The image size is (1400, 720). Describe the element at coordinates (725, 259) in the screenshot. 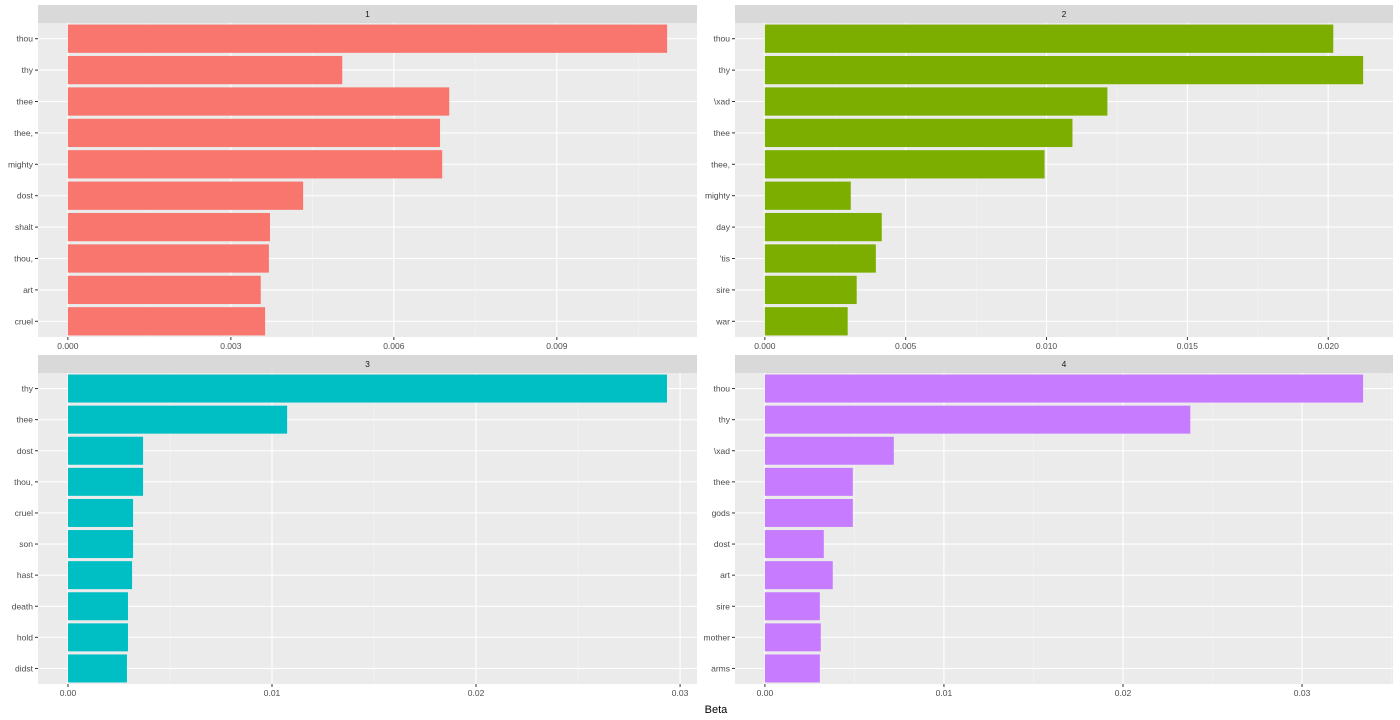

I see `y-tick-label: 'tis` at that location.